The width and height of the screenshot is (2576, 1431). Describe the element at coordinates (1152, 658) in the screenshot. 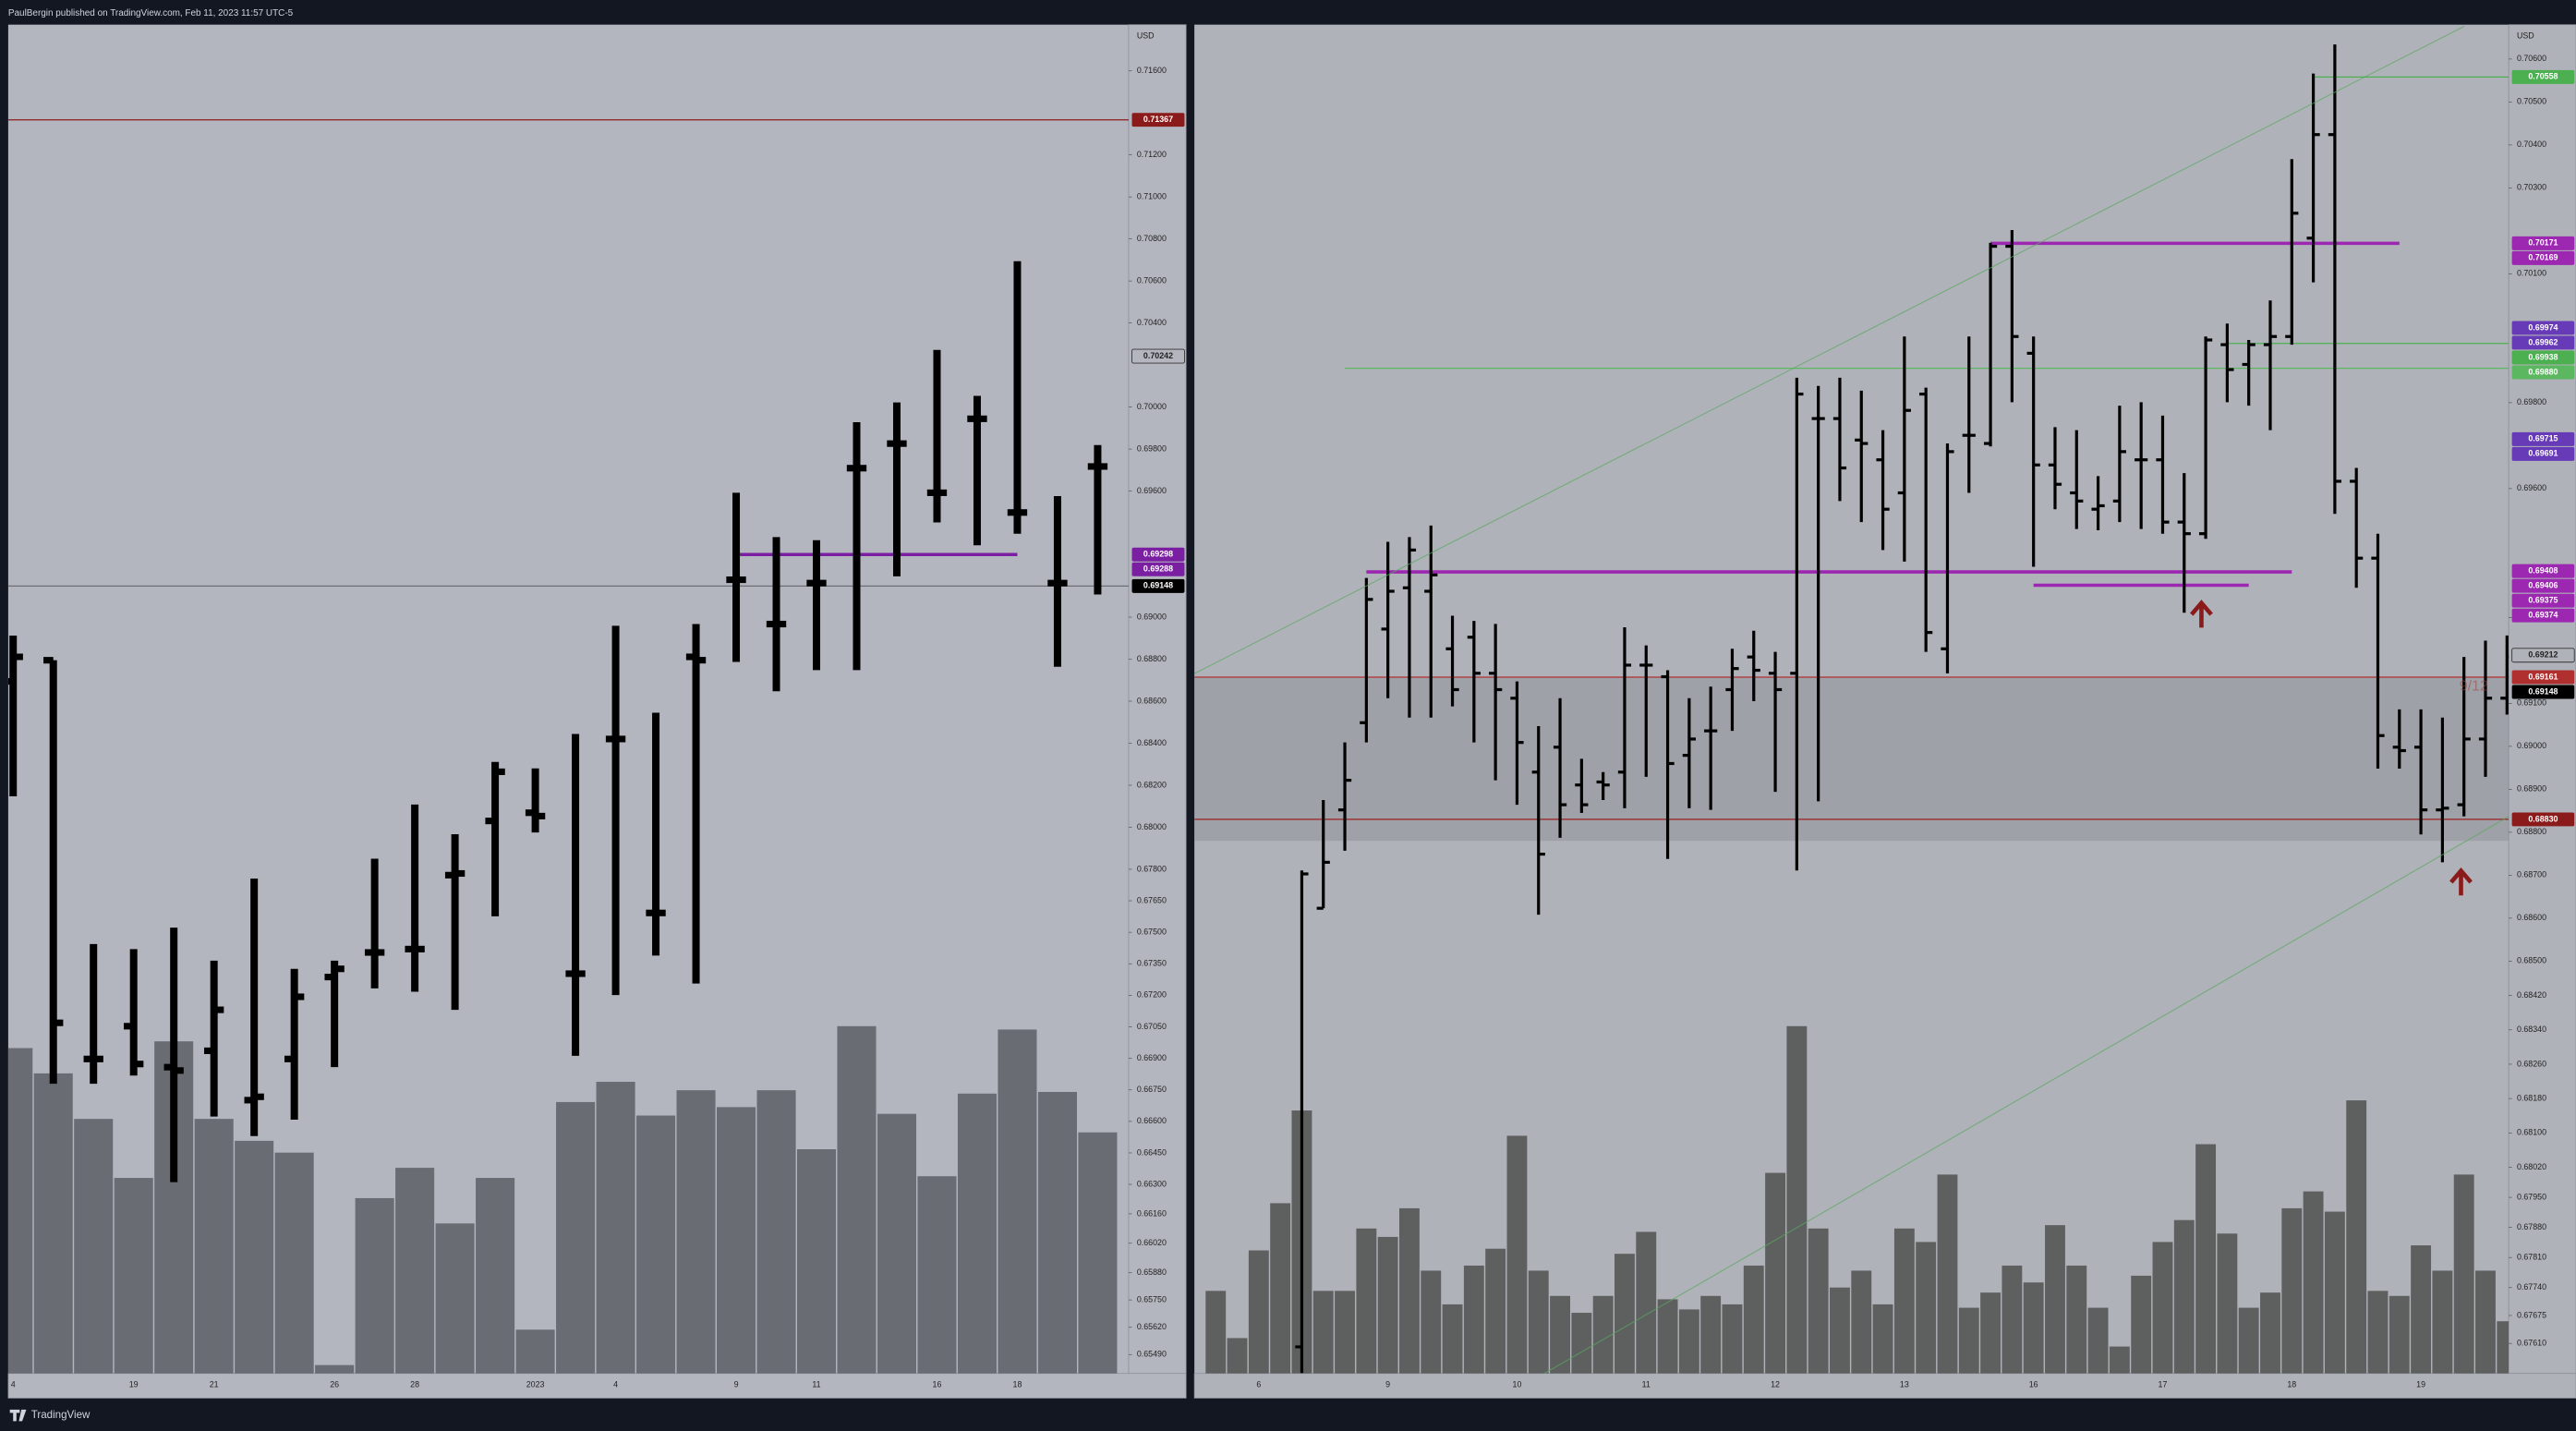

I see `y-tick-label: 0.68800` at that location.